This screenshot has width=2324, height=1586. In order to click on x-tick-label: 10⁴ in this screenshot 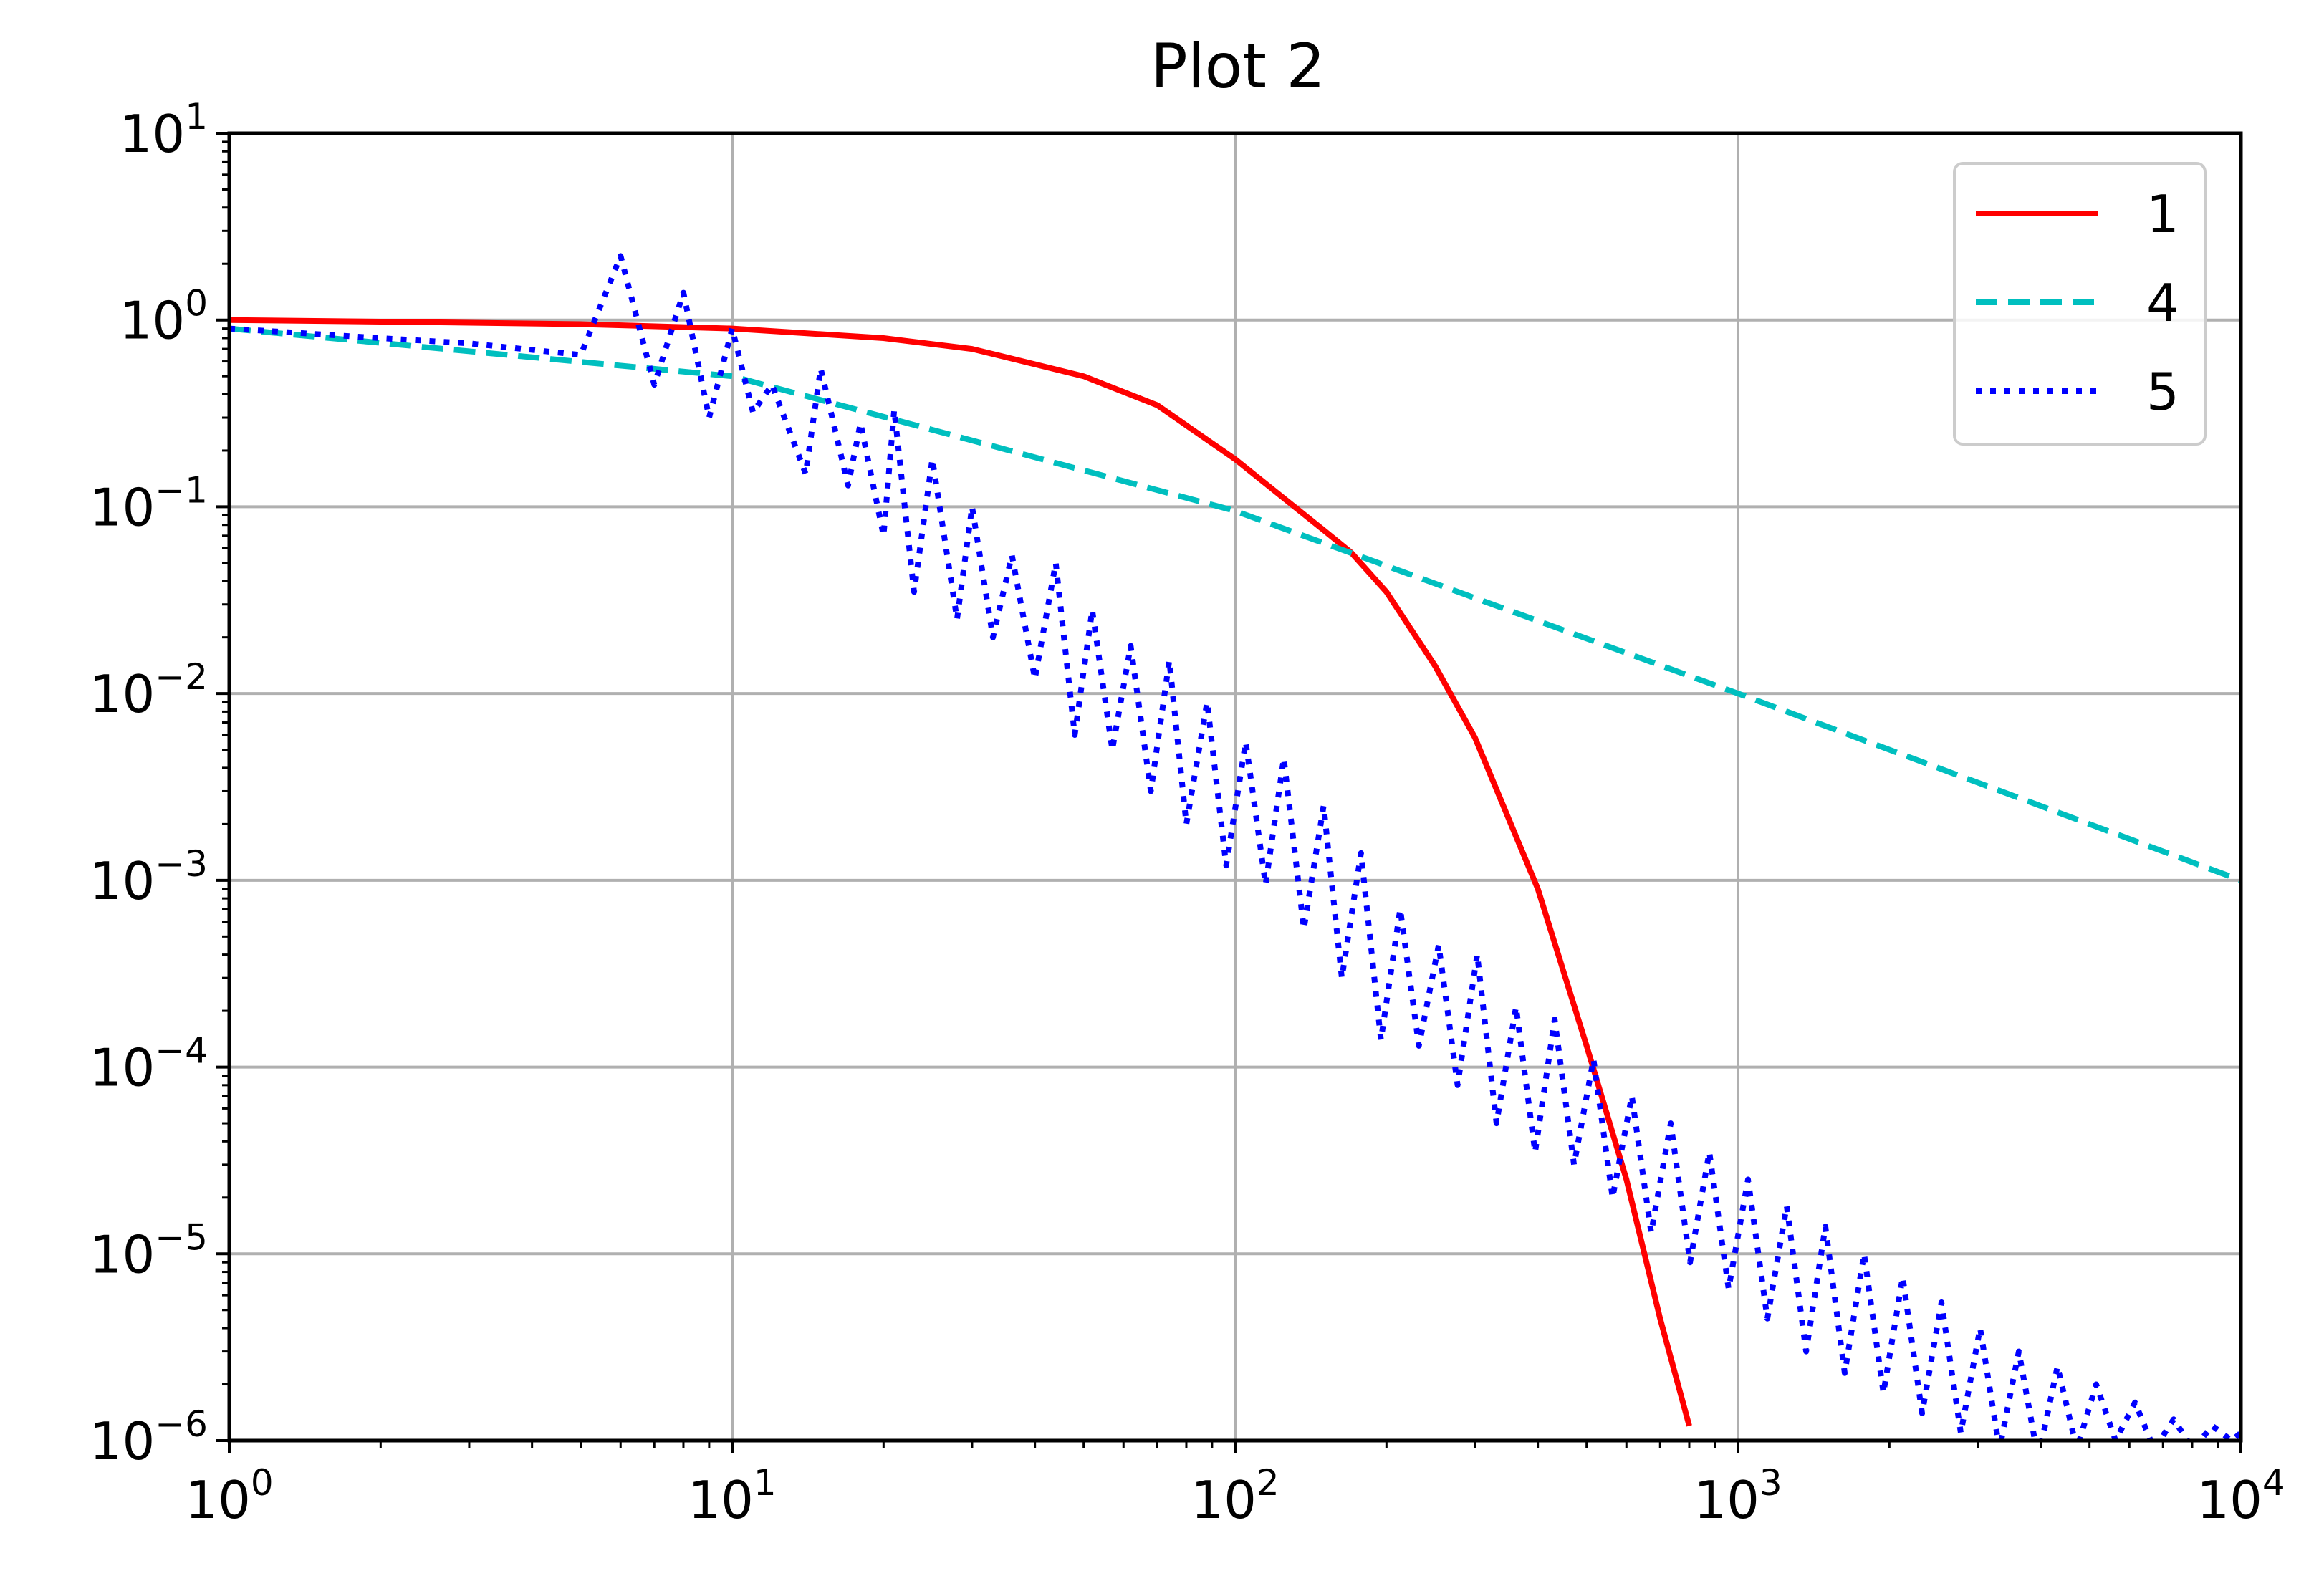, I will do `click(2240, 1496)`.